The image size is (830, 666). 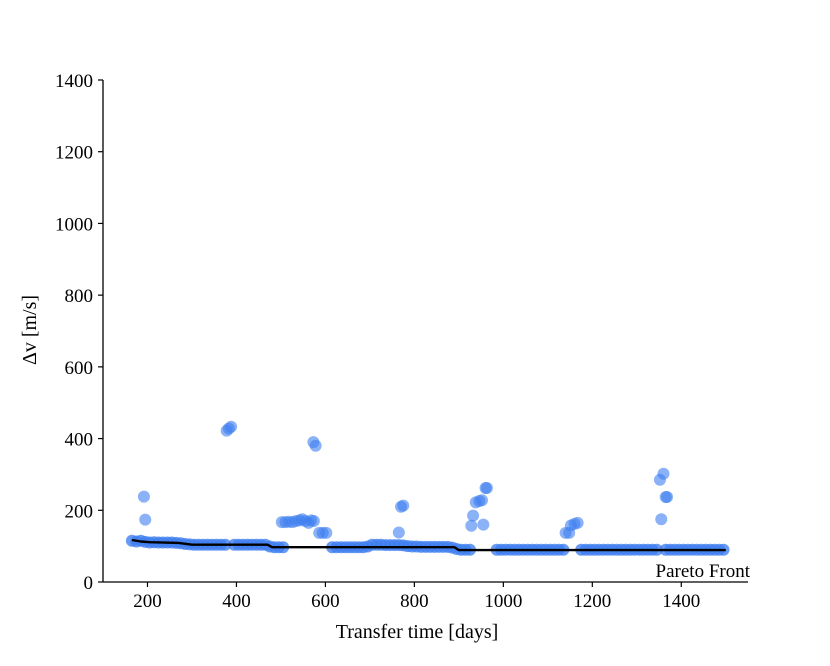 What do you see at coordinates (30, 330) in the screenshot?
I see `y-axis-label: Δv [m/s]` at bounding box center [30, 330].